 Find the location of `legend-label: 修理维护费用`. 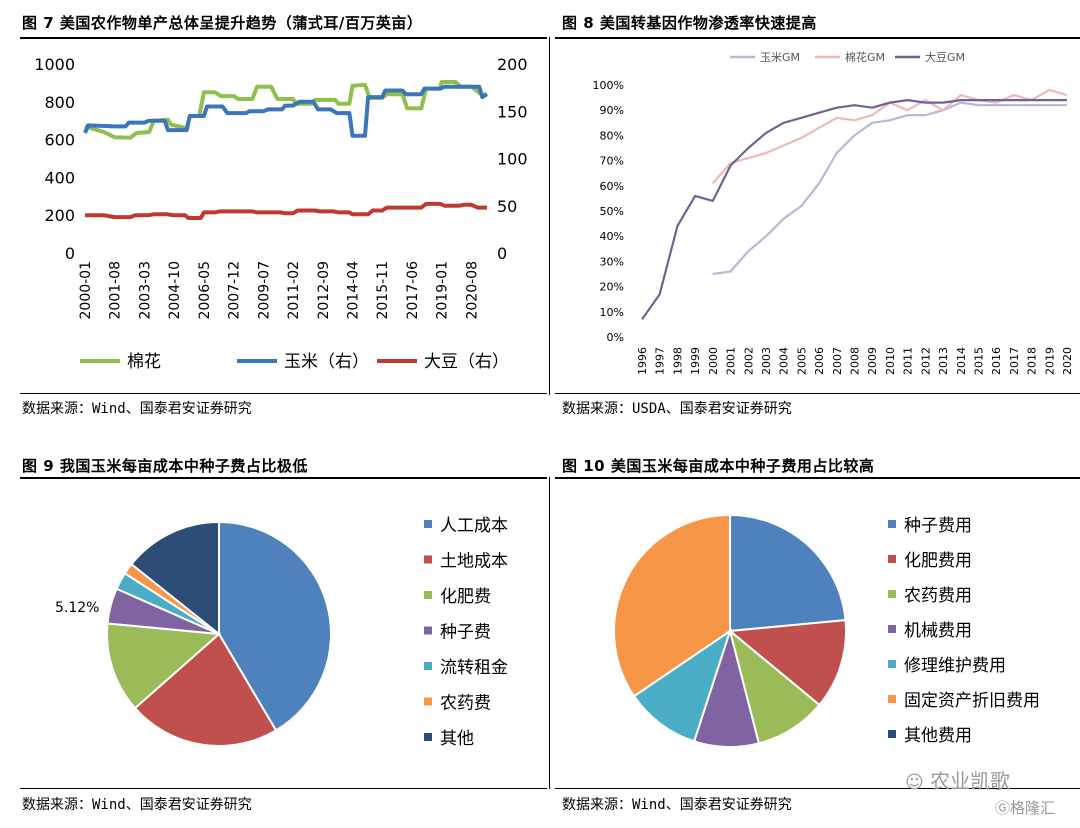

legend-label: 修理维护费用 is located at coordinates (955, 666).